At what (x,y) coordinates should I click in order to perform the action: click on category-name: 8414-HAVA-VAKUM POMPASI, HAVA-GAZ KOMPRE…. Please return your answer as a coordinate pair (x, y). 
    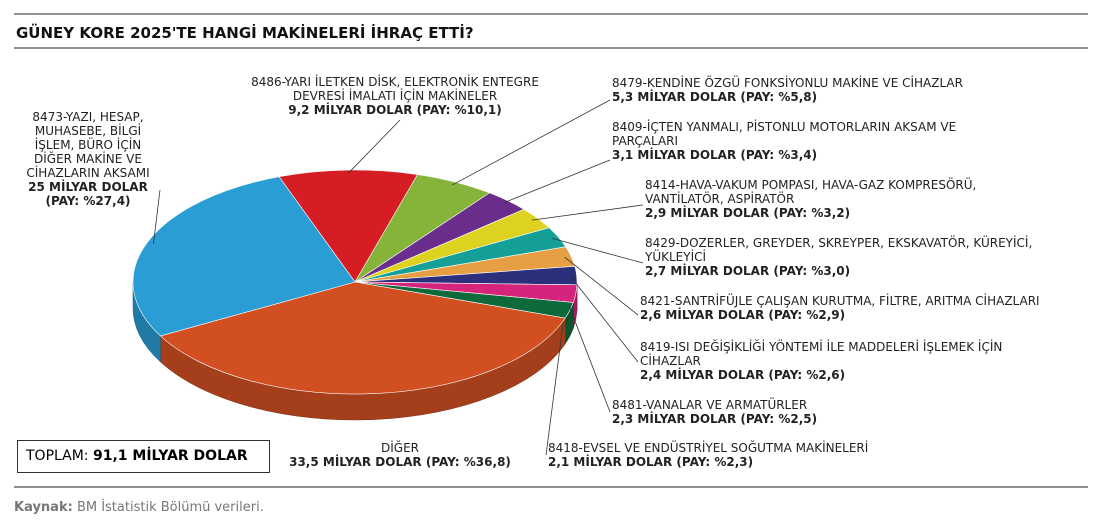
    Looking at the image, I should click on (811, 192).